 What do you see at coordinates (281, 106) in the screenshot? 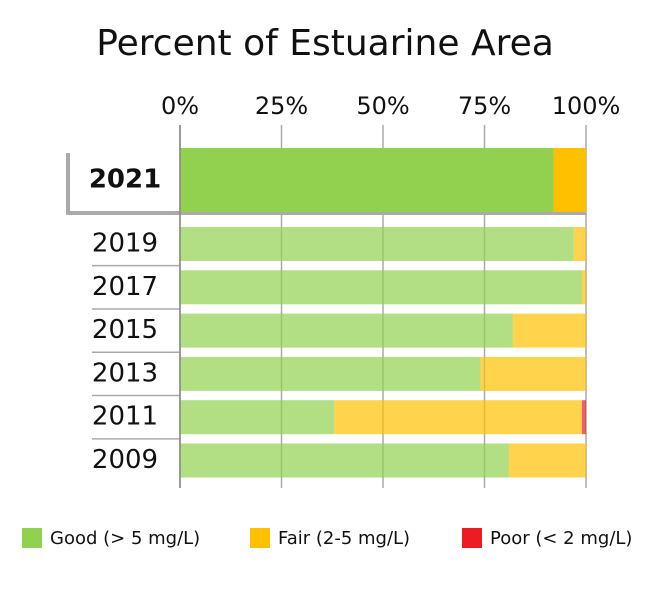
I see `x-tick-label: 25%` at bounding box center [281, 106].